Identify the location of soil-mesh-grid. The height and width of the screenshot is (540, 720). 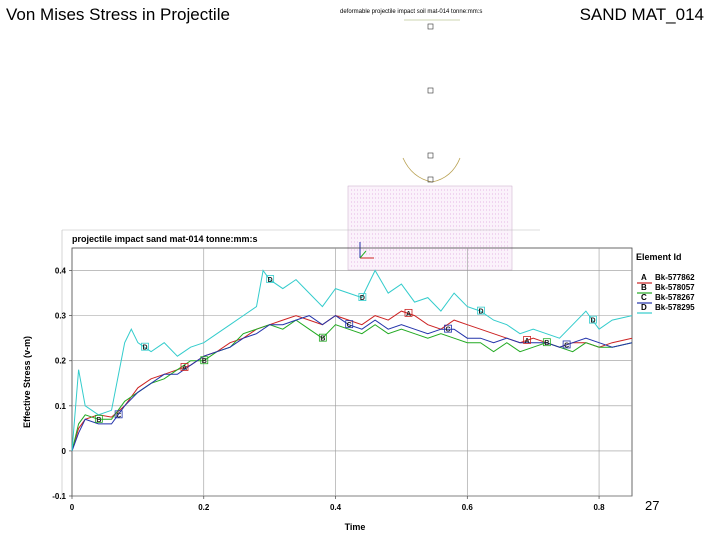
(429, 228).